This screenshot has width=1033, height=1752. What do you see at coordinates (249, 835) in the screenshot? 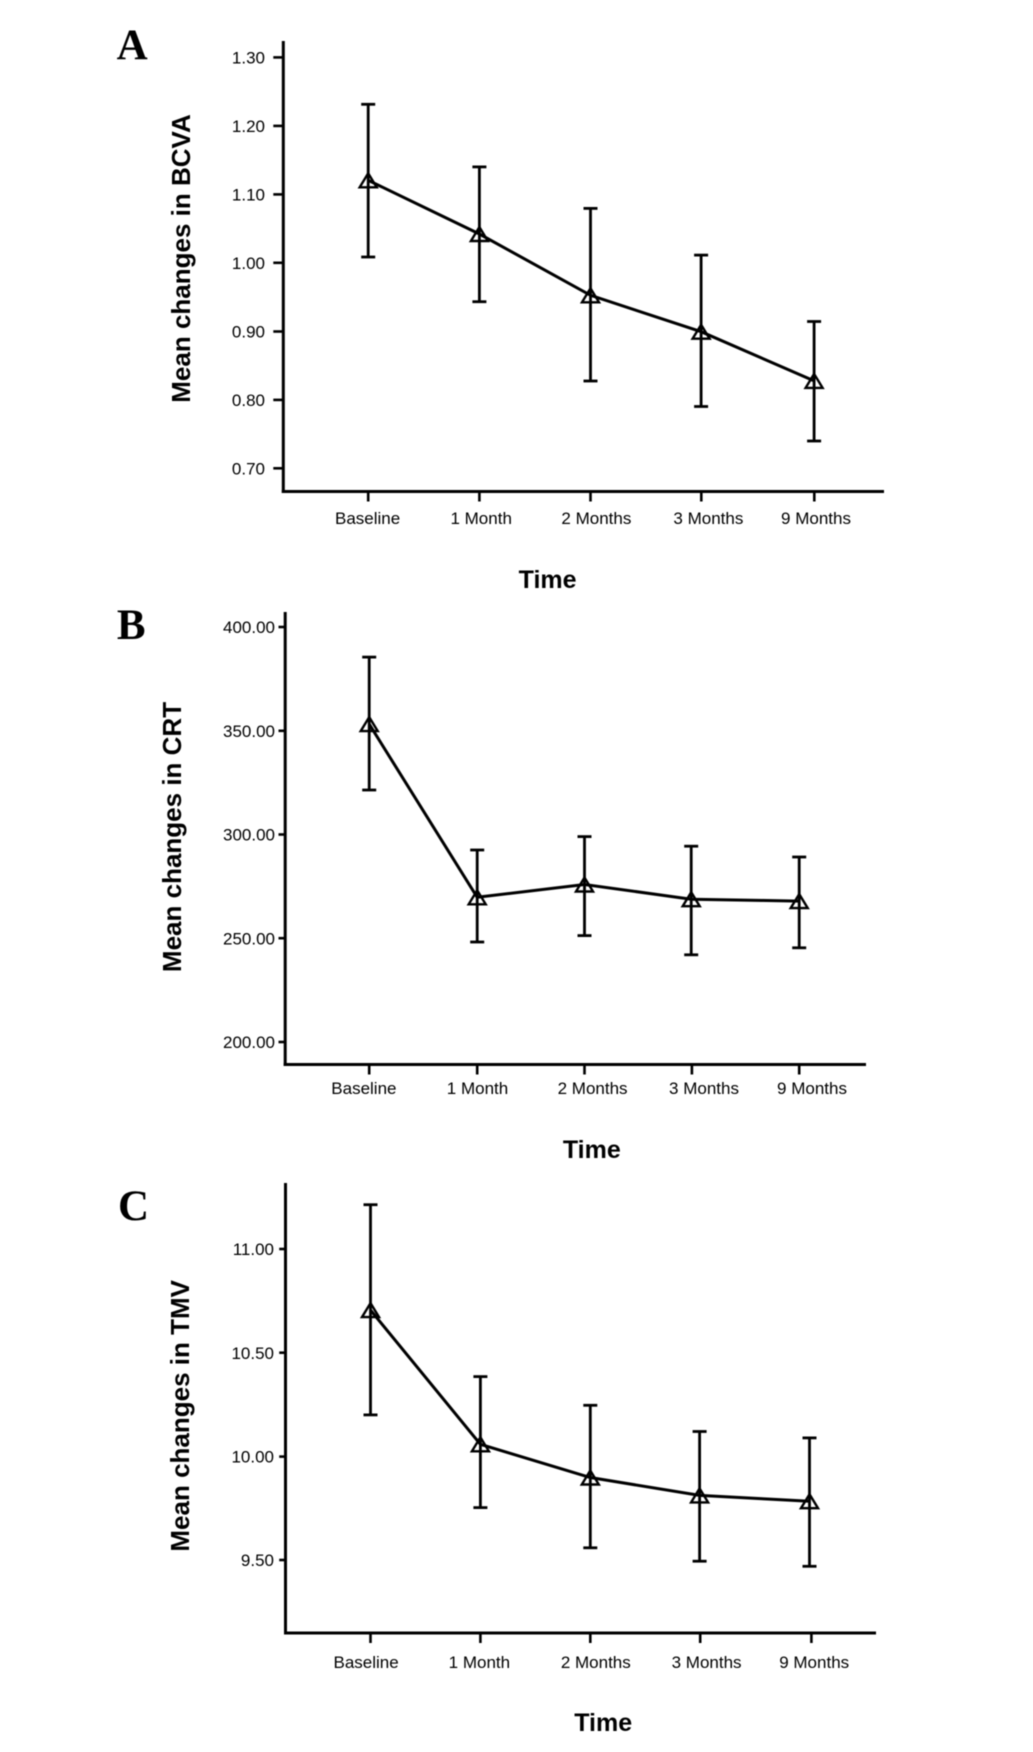
I see `svg-text: 300.00` at bounding box center [249, 835].